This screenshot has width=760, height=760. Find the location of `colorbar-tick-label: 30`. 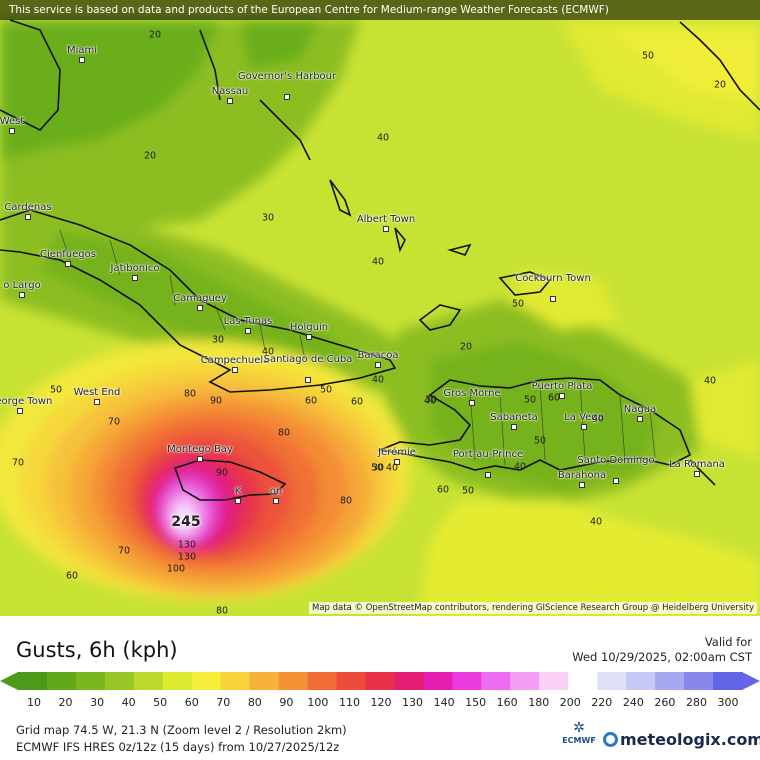

colorbar-tick-label: 30 is located at coordinates (97, 702).